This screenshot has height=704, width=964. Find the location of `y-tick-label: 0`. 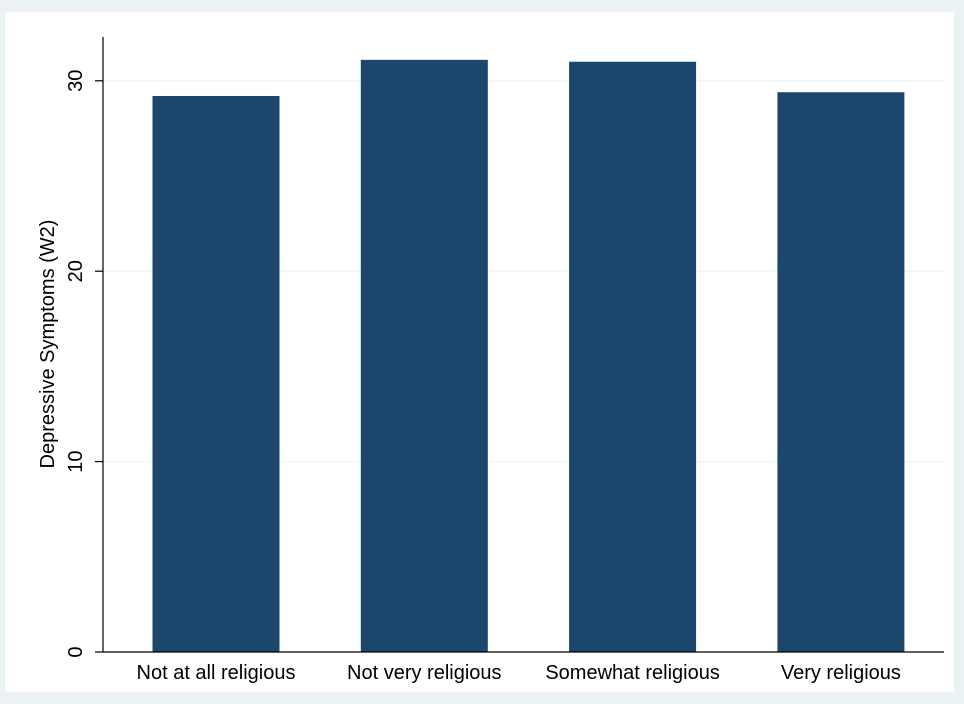

y-tick-label: 0 is located at coordinates (76, 651).